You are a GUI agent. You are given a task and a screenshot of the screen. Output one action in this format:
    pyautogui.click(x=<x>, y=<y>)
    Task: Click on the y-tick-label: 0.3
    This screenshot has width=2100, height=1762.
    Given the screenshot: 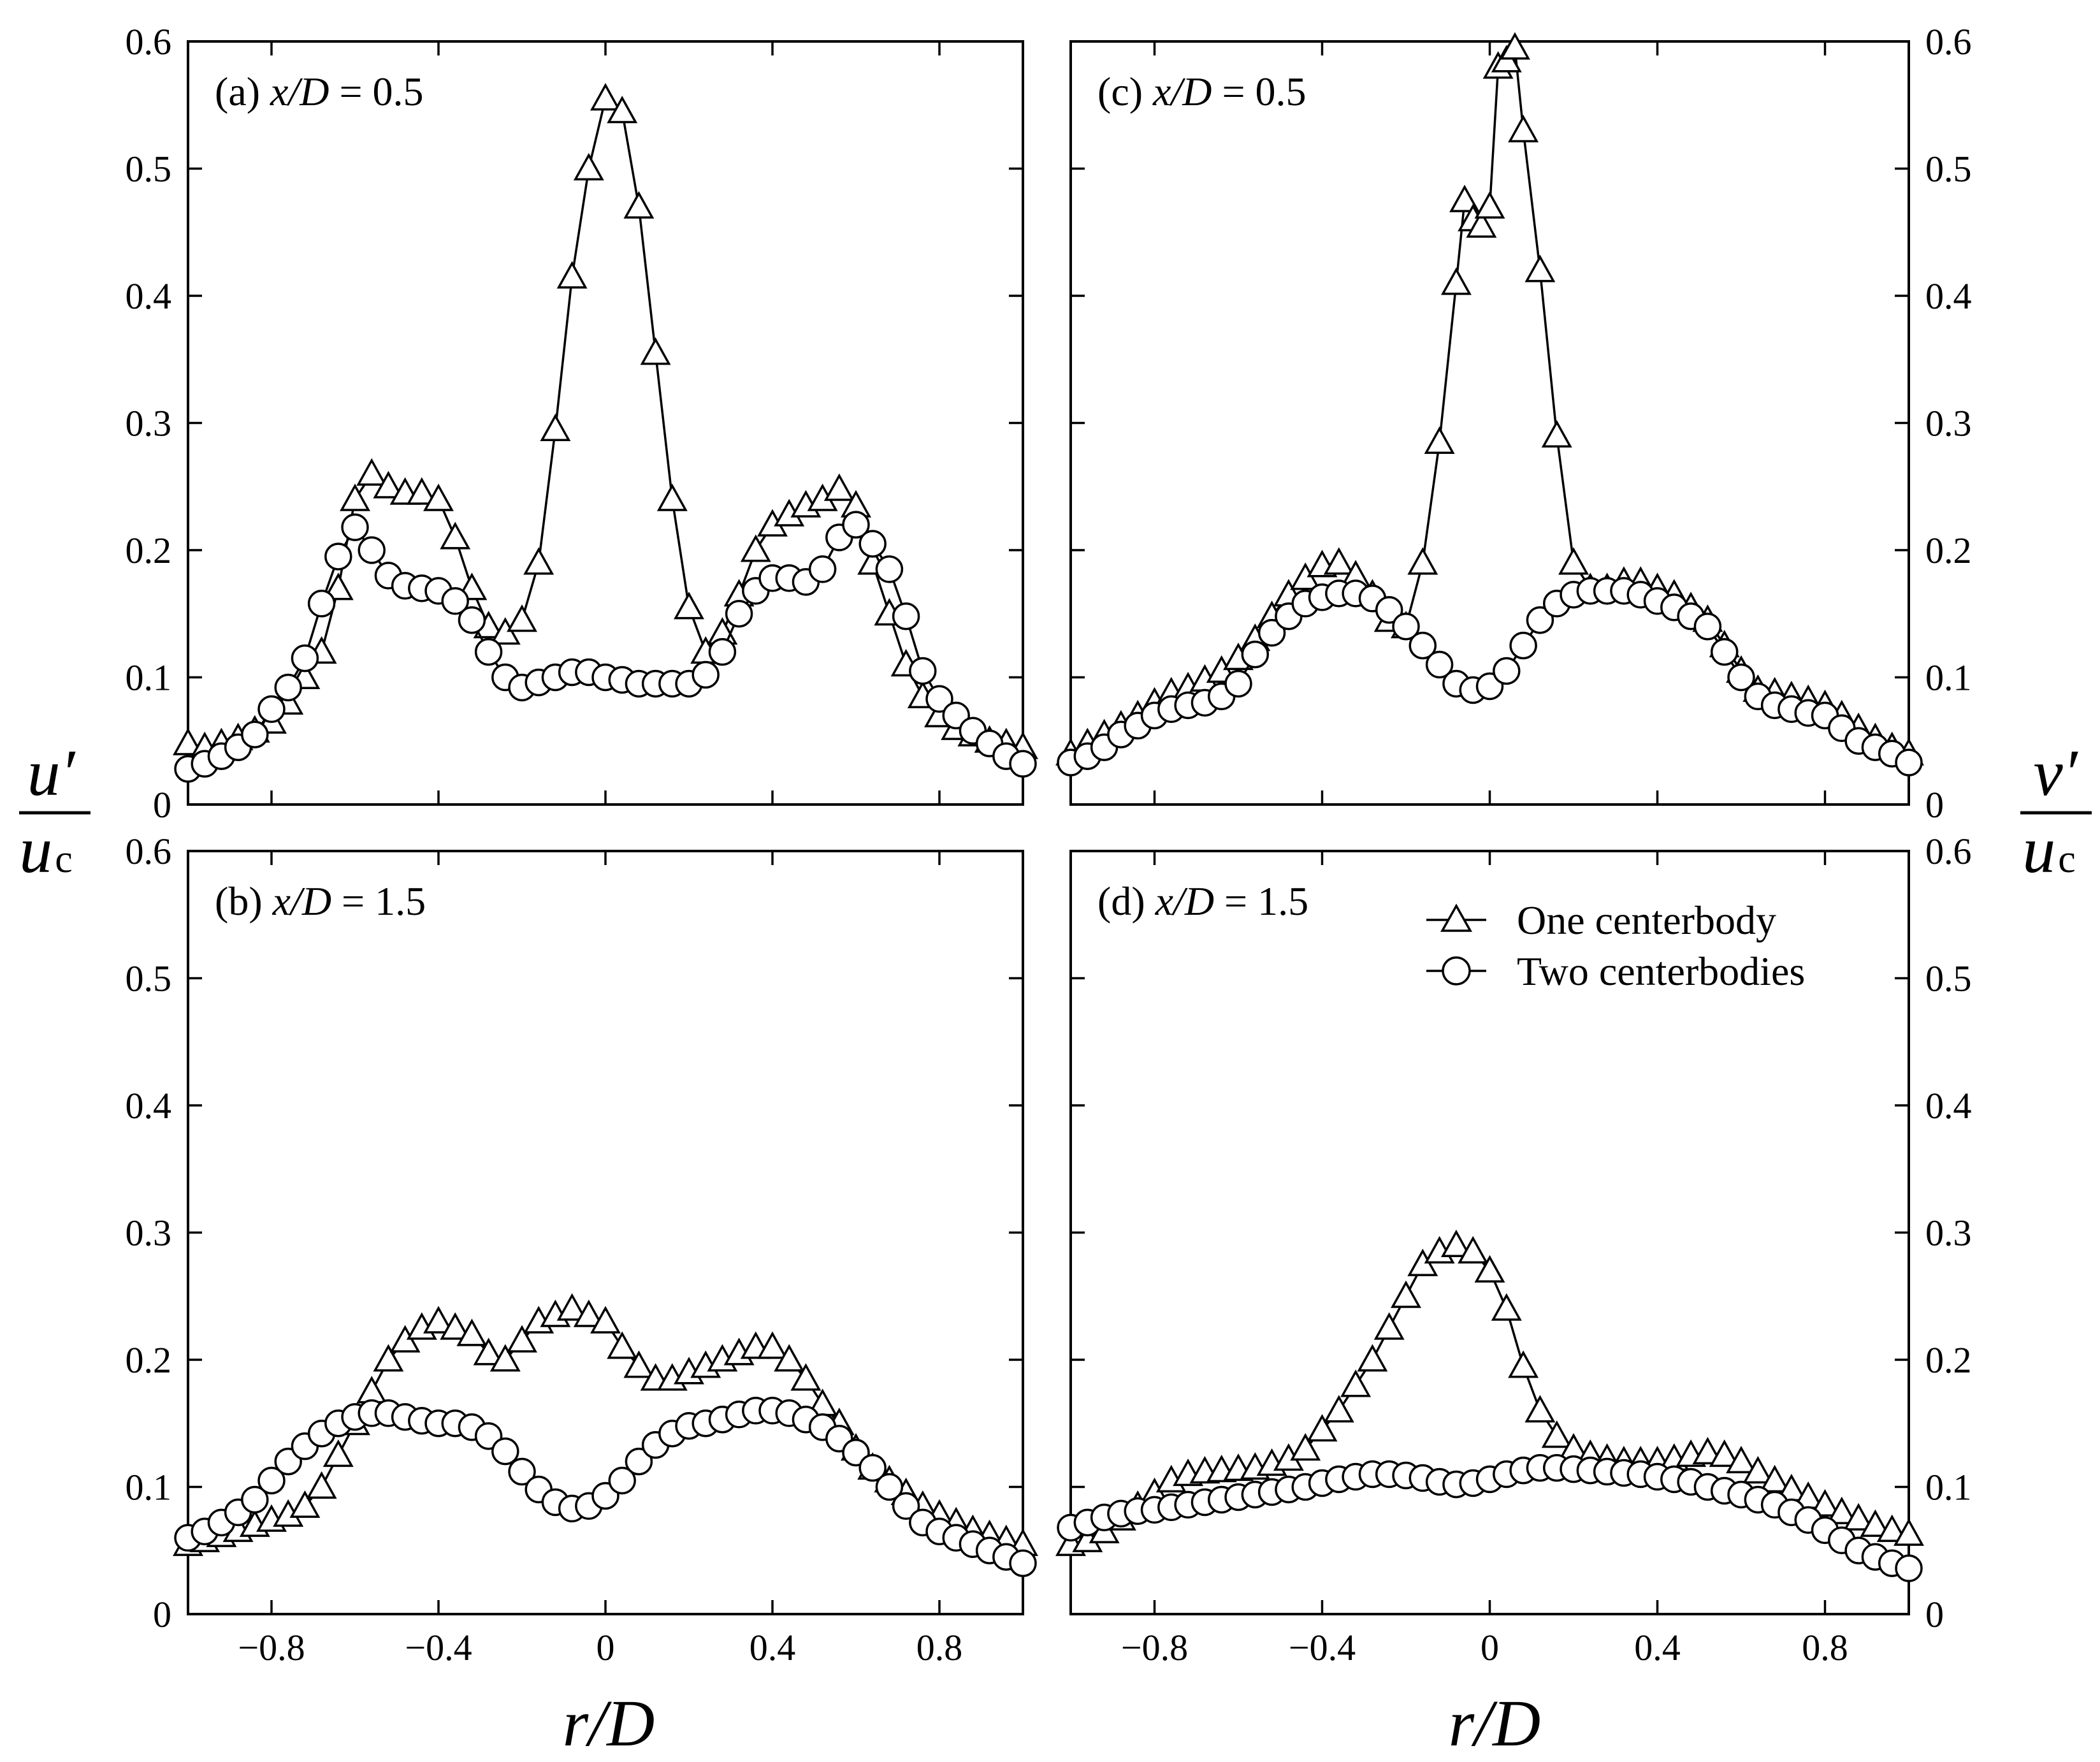 What is the action you would take?
    pyautogui.click(x=1948, y=1233)
    